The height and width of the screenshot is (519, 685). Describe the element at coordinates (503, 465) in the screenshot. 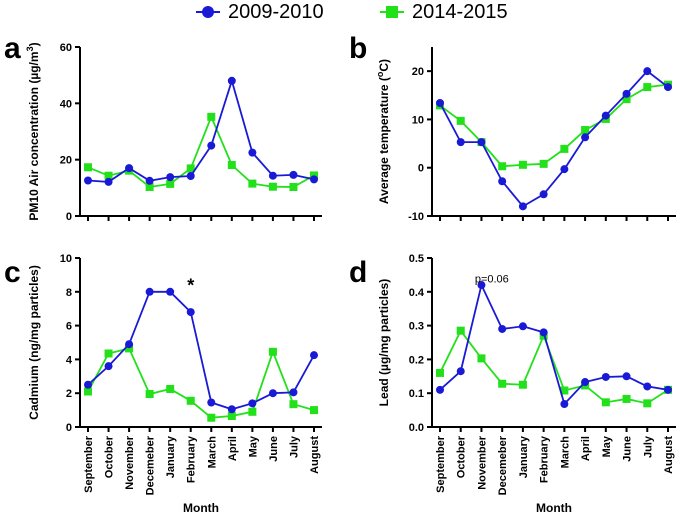

I see `x-tick-label: Decemeber` at that location.